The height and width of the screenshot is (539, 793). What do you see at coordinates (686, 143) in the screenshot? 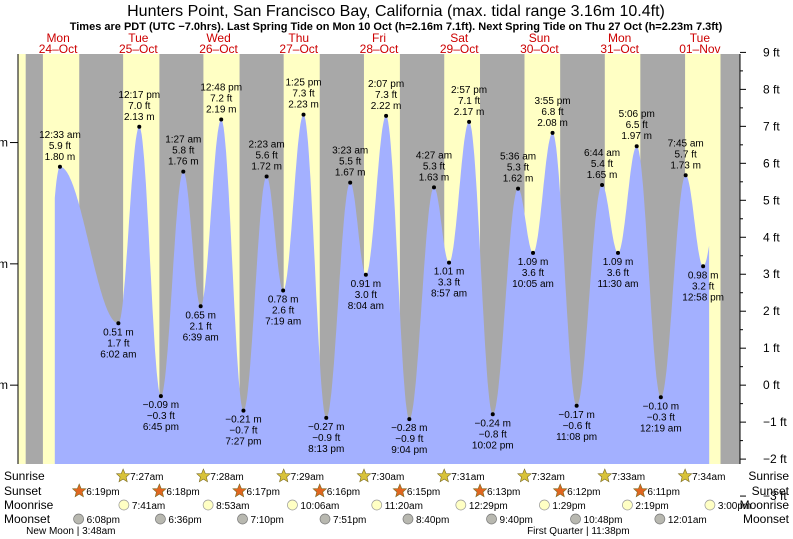
I see `tide-label: 7:45 am` at bounding box center [686, 143].